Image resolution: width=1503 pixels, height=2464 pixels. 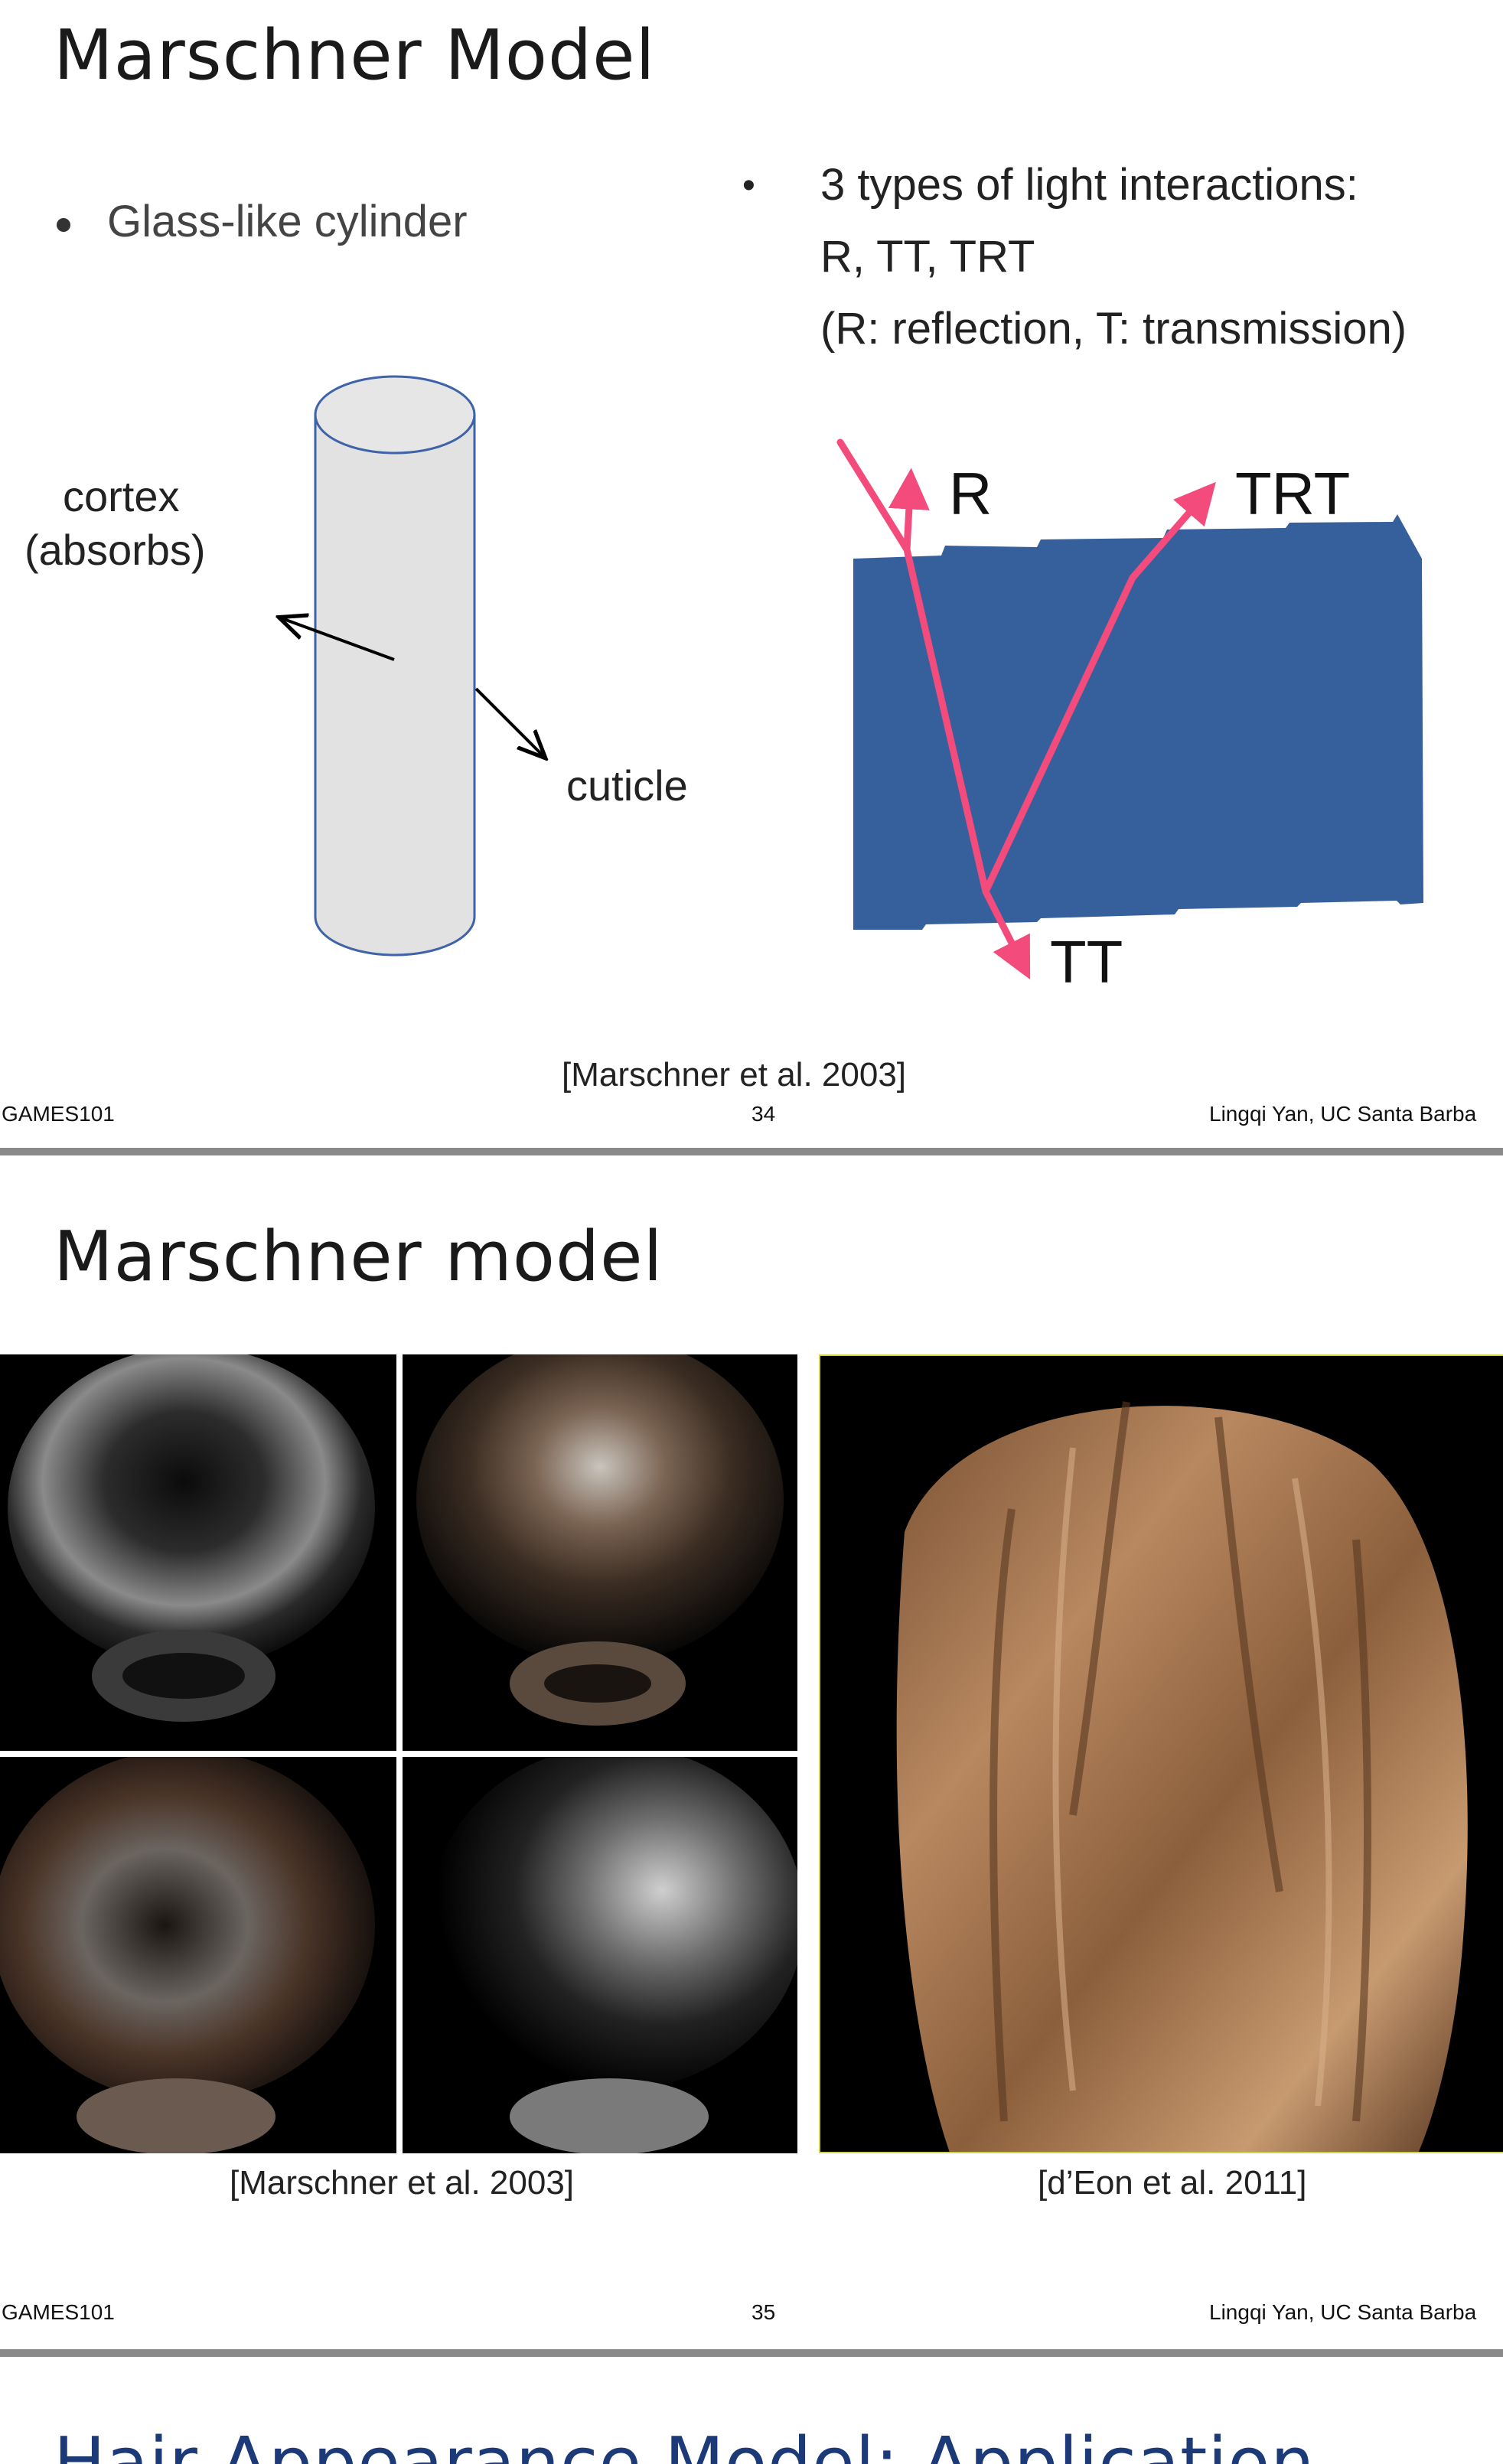 What do you see at coordinates (115, 550) in the screenshot?
I see `label-absorbs: (absorbs)` at bounding box center [115, 550].